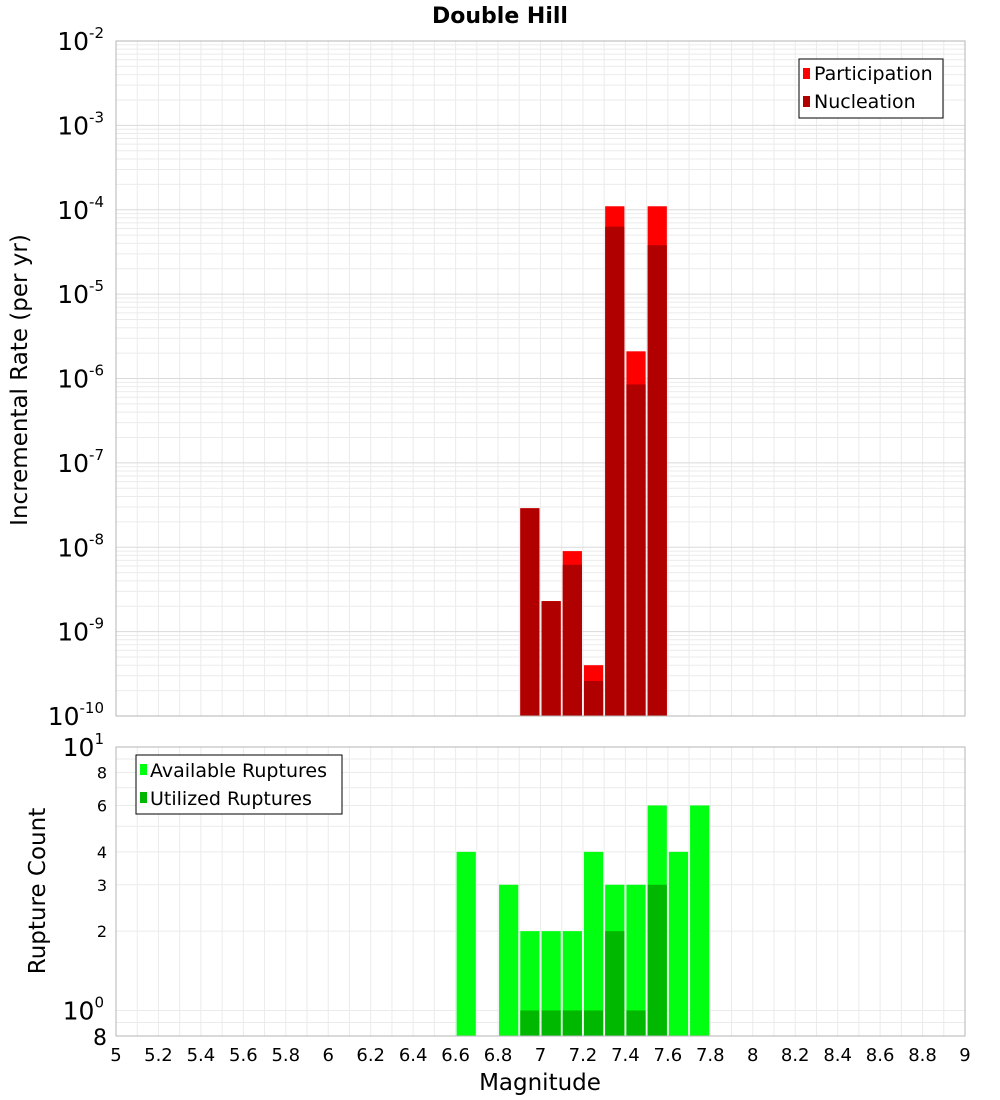 The height and width of the screenshot is (1100, 1000). Describe the element at coordinates (455, 1055) in the screenshot. I see `x-tick-label: 6.6` at that location.